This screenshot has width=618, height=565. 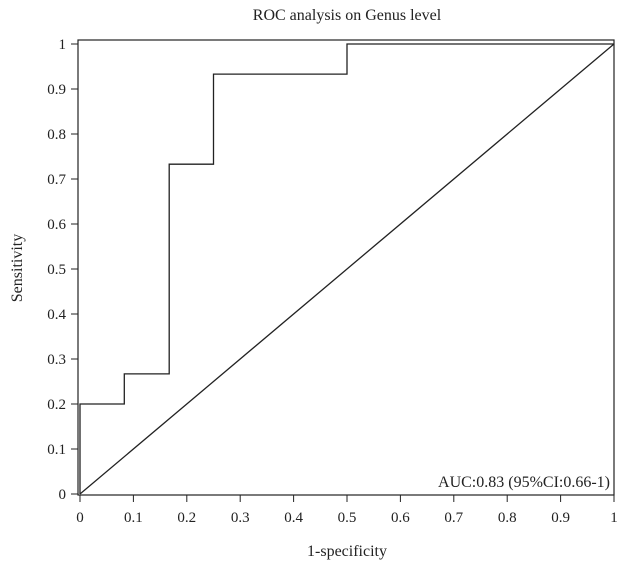 What do you see at coordinates (56, 225) in the screenshot?
I see `y-tick-label: 0.6` at bounding box center [56, 225].